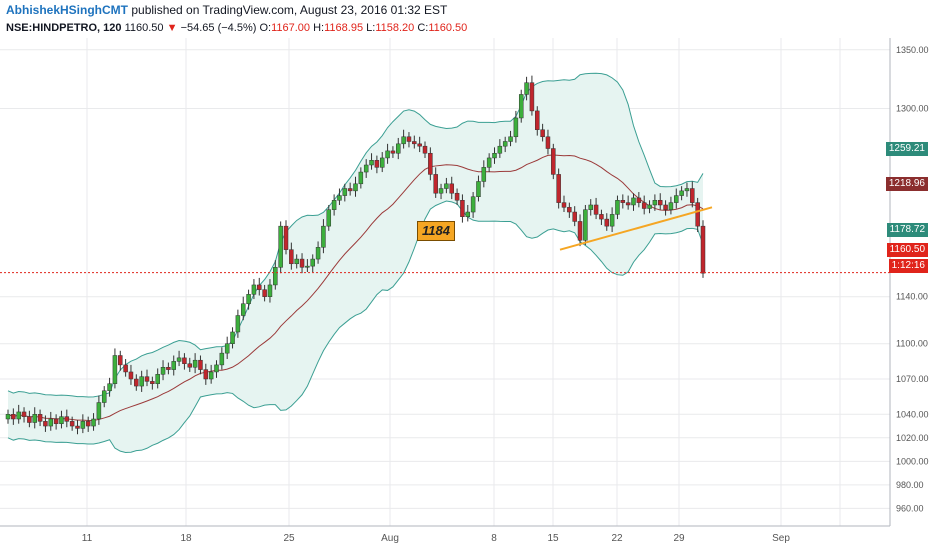 The image size is (932, 550). I want to click on annotation-label: 1184, so click(436, 231).